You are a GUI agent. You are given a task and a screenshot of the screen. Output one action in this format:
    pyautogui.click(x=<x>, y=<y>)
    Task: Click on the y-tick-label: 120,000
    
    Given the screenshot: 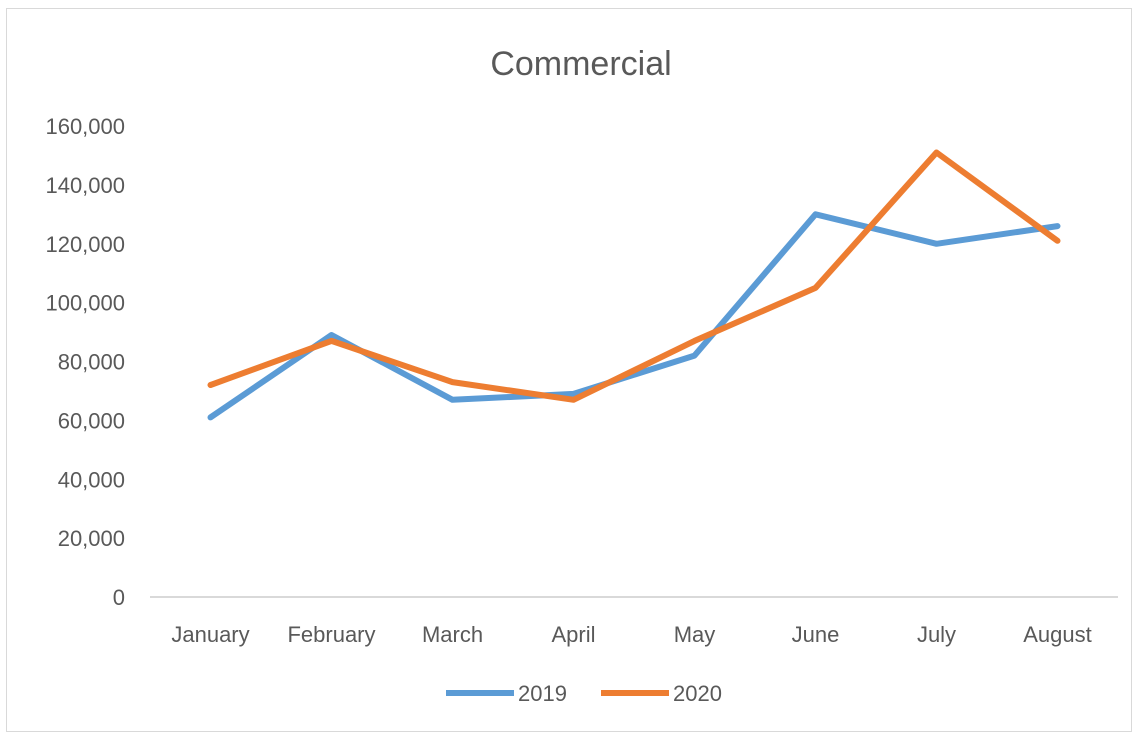 What is the action you would take?
    pyautogui.click(x=85, y=244)
    